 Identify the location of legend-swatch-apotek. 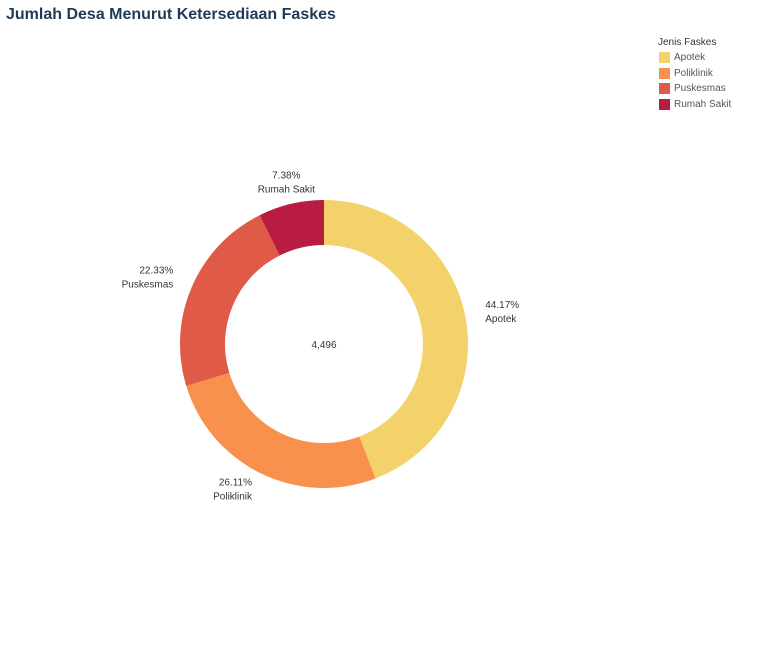
(664, 58).